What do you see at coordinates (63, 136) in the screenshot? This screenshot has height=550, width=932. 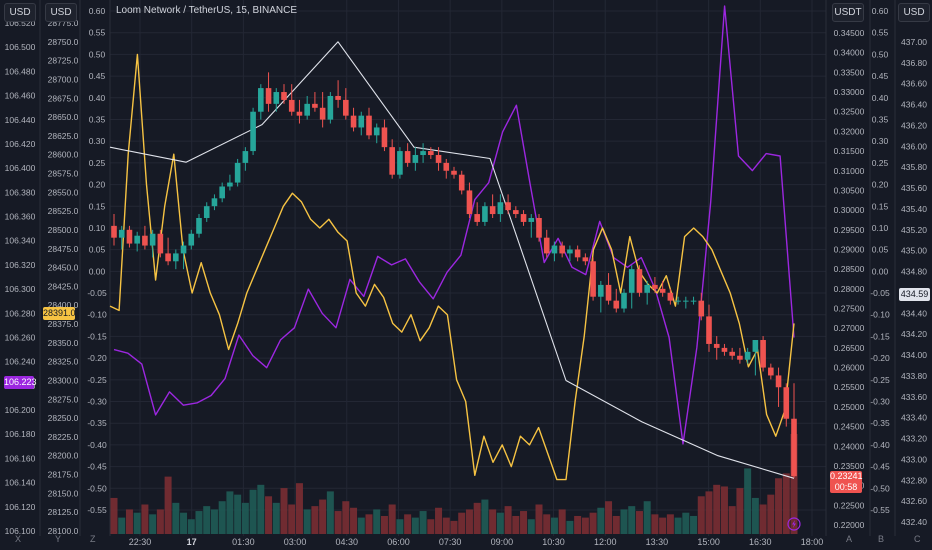 I see `axis-tick-label: 28625.0` at bounding box center [63, 136].